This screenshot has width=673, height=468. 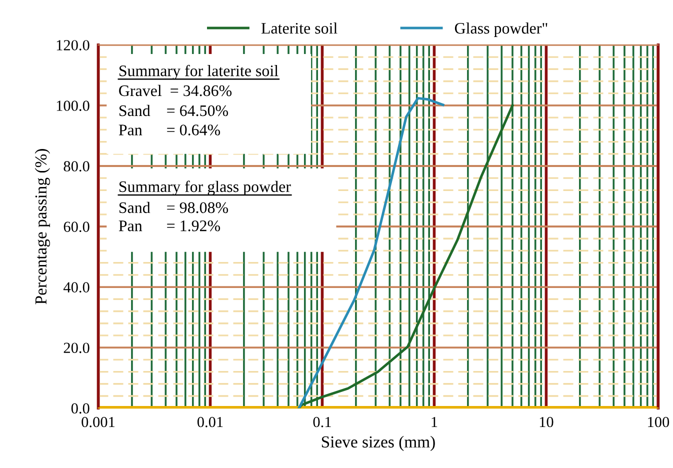 I want to click on y-tick-label: 40.0, so click(x=76, y=287).